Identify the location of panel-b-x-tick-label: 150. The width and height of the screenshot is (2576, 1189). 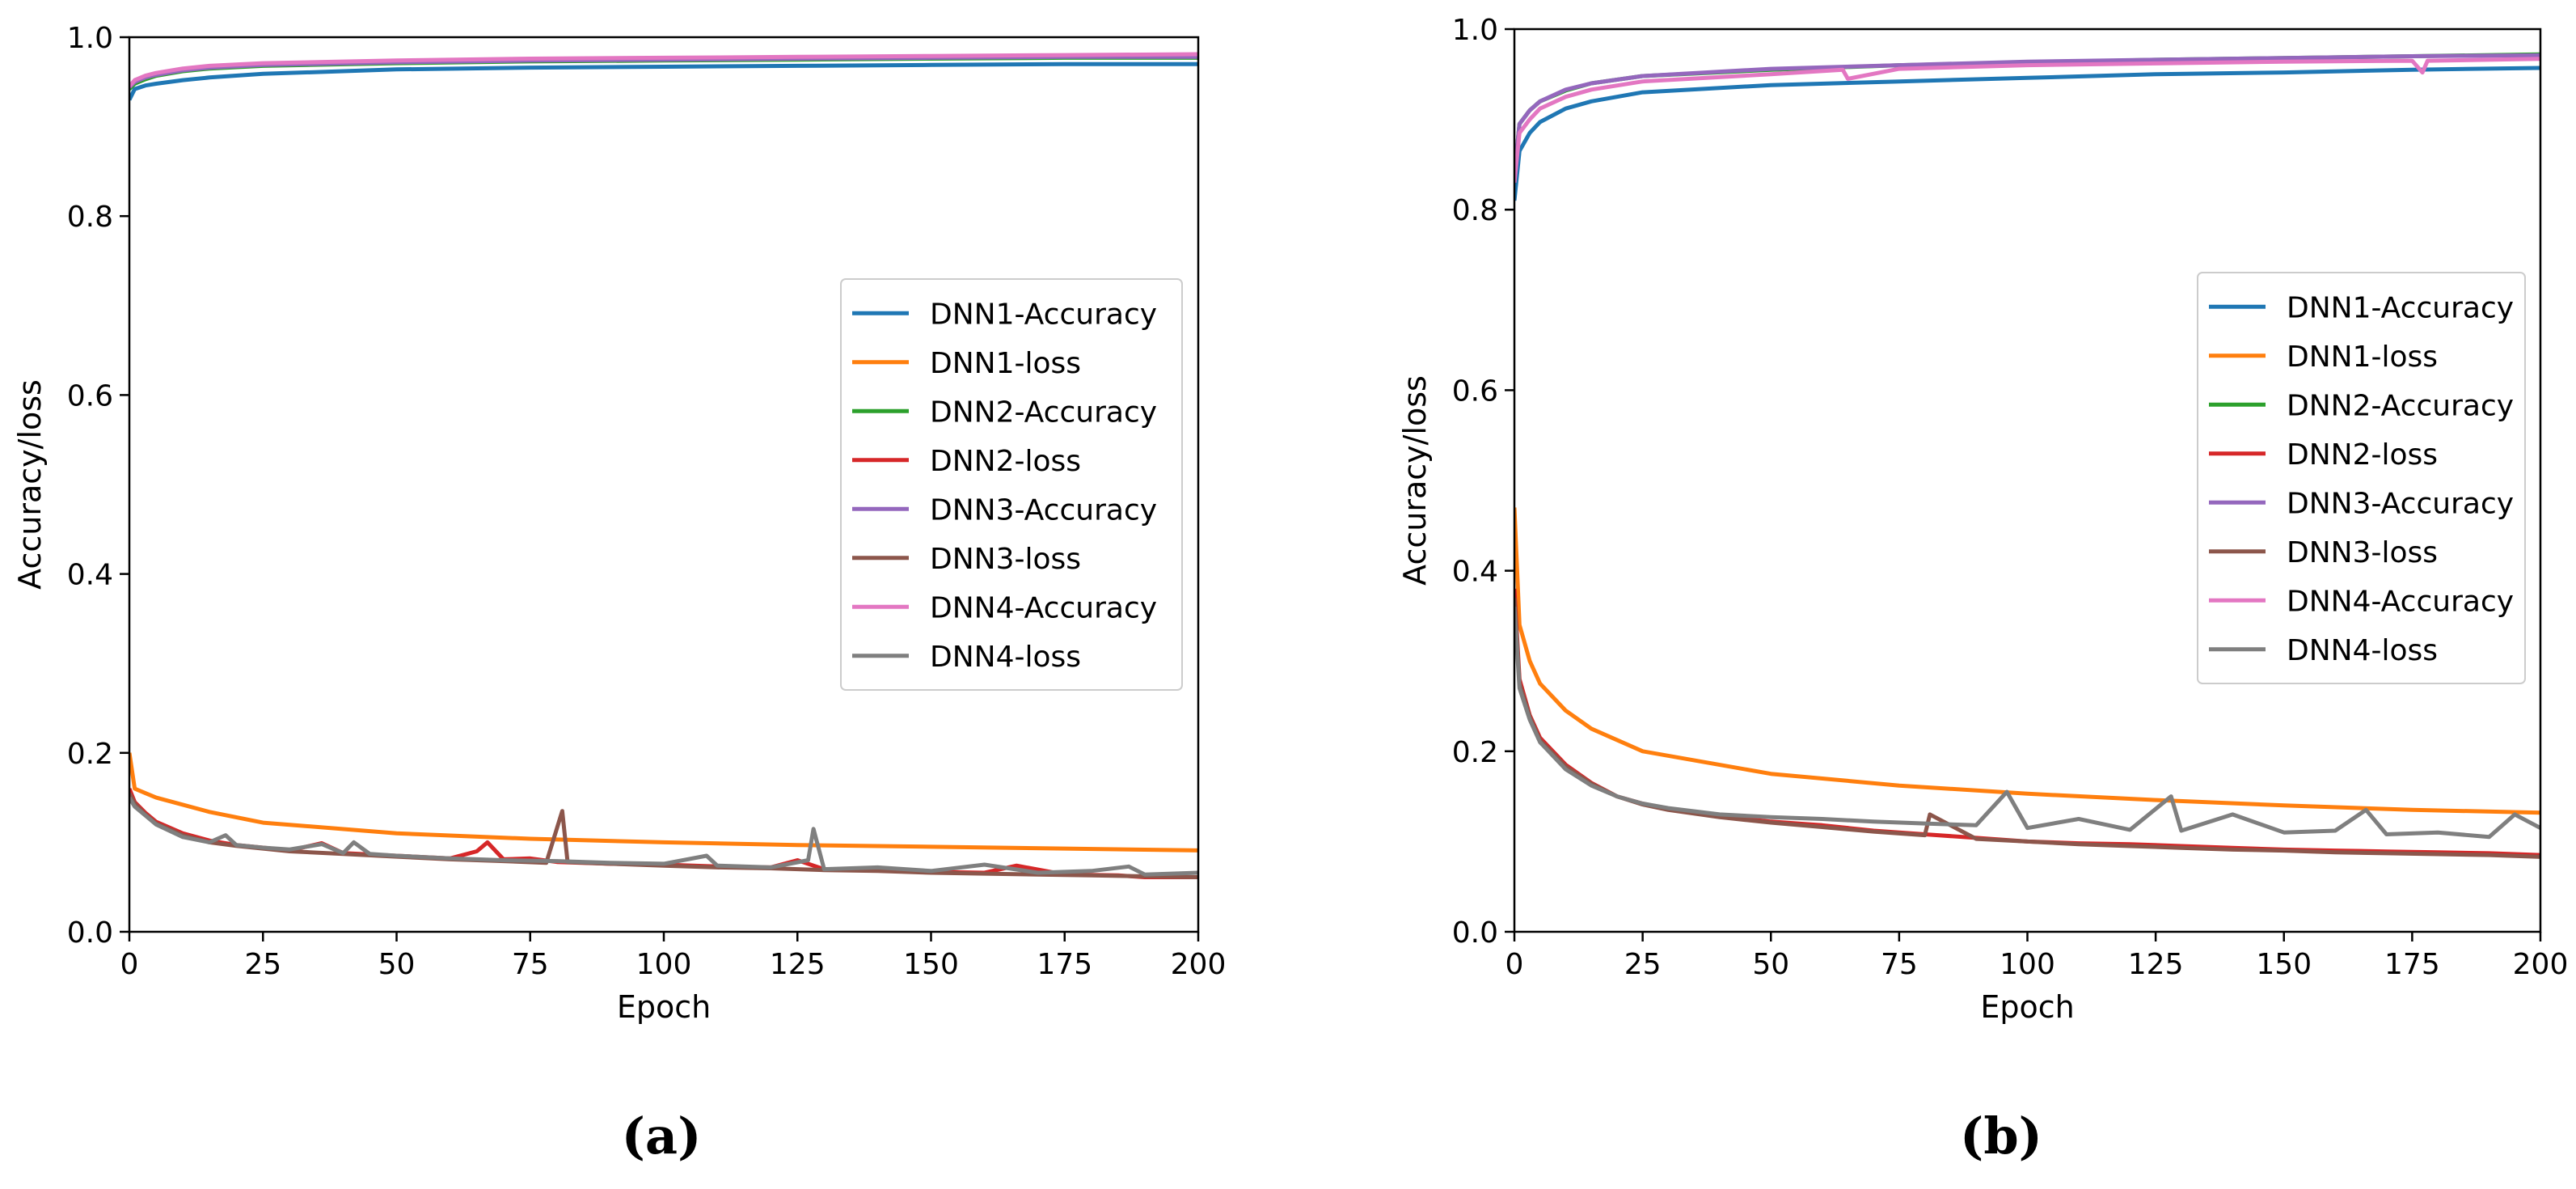
(2284, 964).